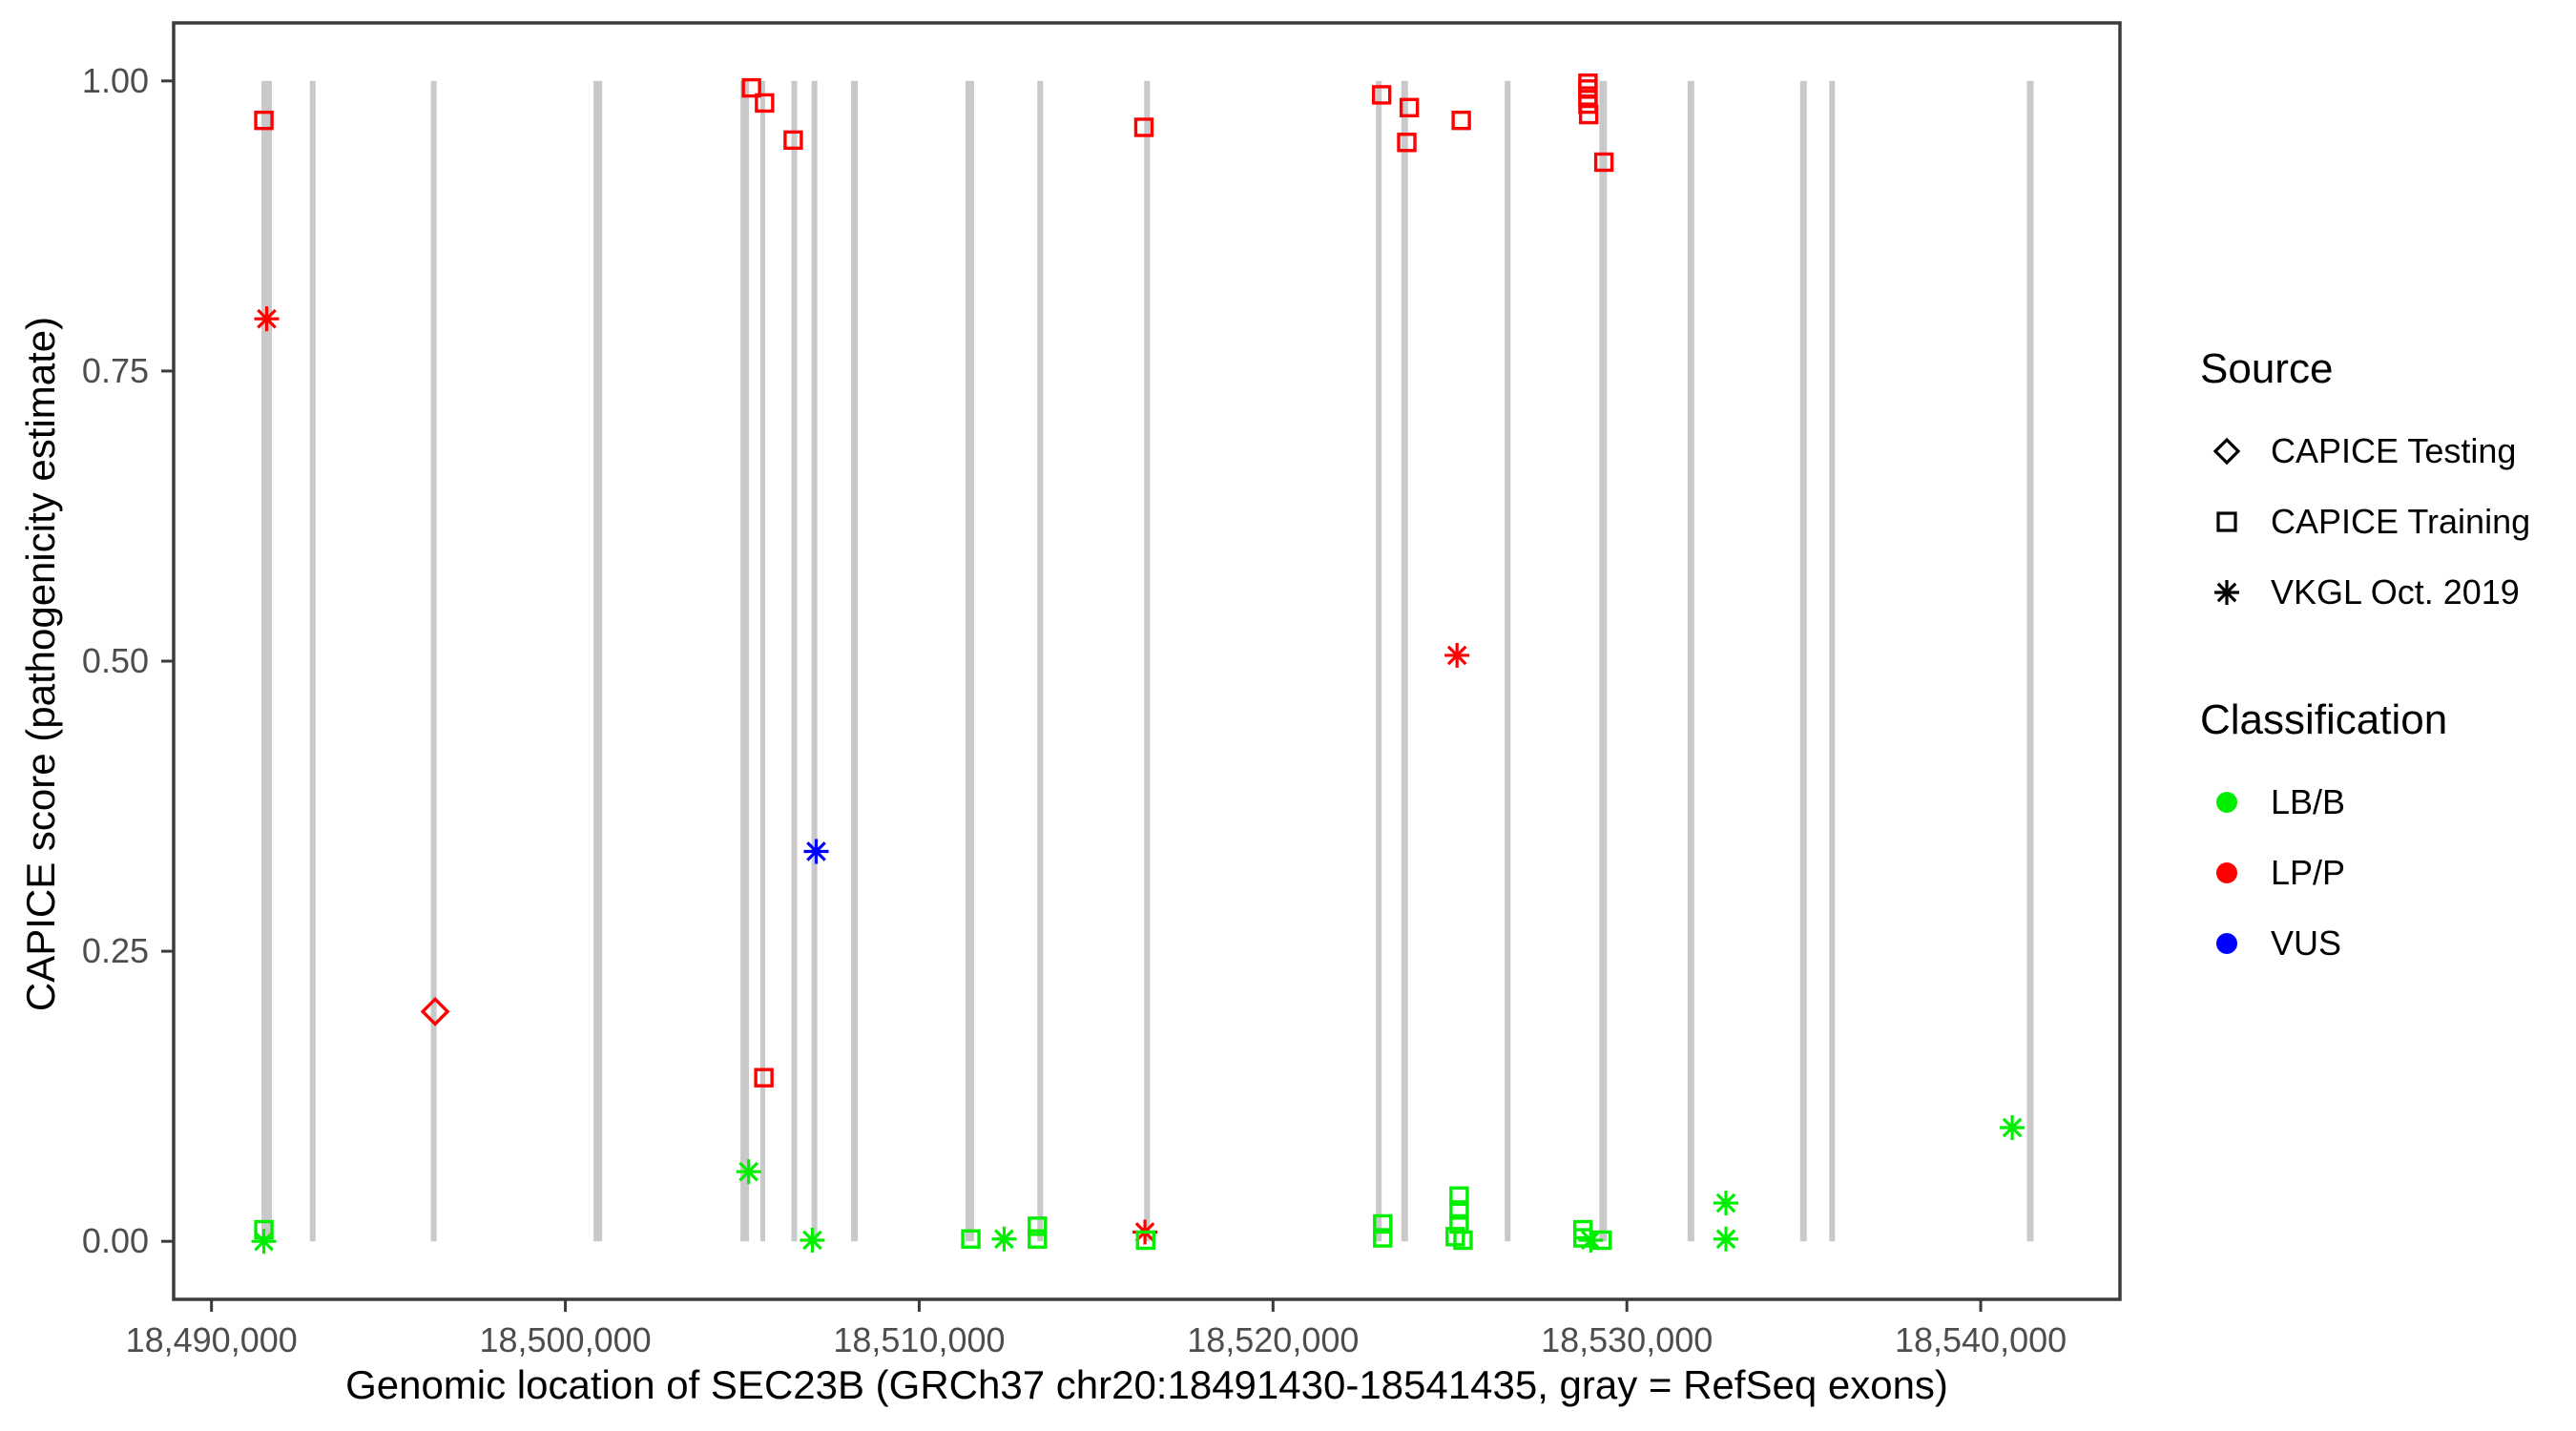  I want to click on legend-item-lpp: LP/P, so click(2384, 873).